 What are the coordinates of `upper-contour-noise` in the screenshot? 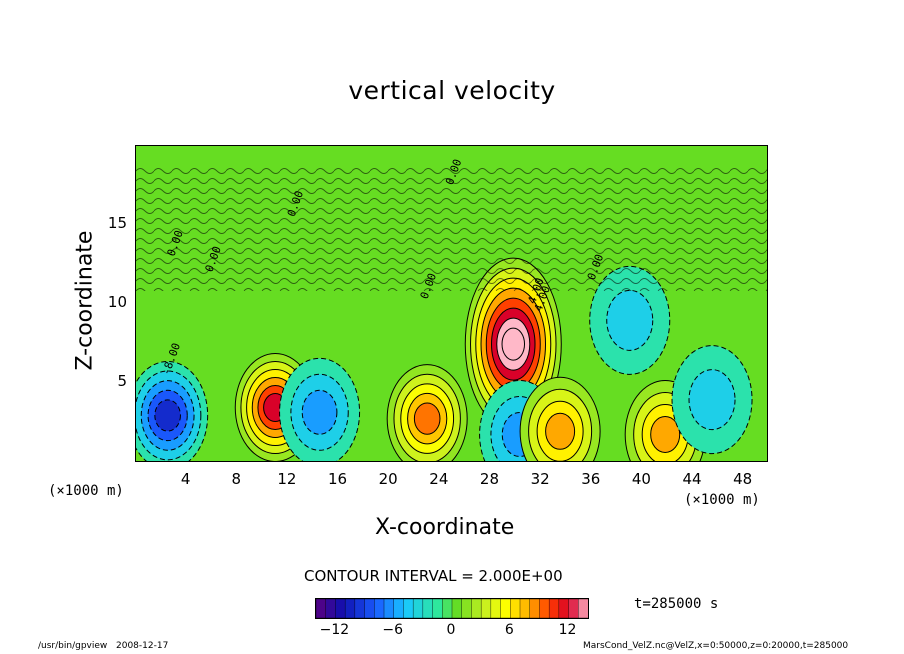 It's located at (451, 228).